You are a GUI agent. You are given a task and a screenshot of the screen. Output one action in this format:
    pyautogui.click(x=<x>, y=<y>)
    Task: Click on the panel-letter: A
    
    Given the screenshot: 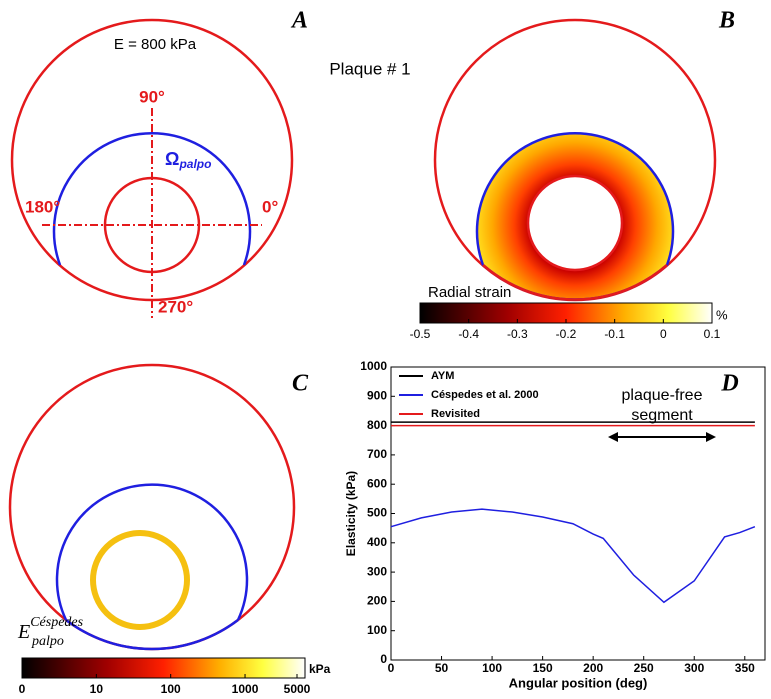 What is the action you would take?
    pyautogui.click(x=299, y=21)
    